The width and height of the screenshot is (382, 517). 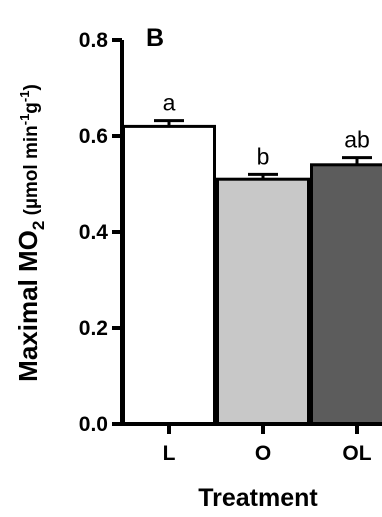 I want to click on significance-label-ol: ab, so click(x=357, y=140).